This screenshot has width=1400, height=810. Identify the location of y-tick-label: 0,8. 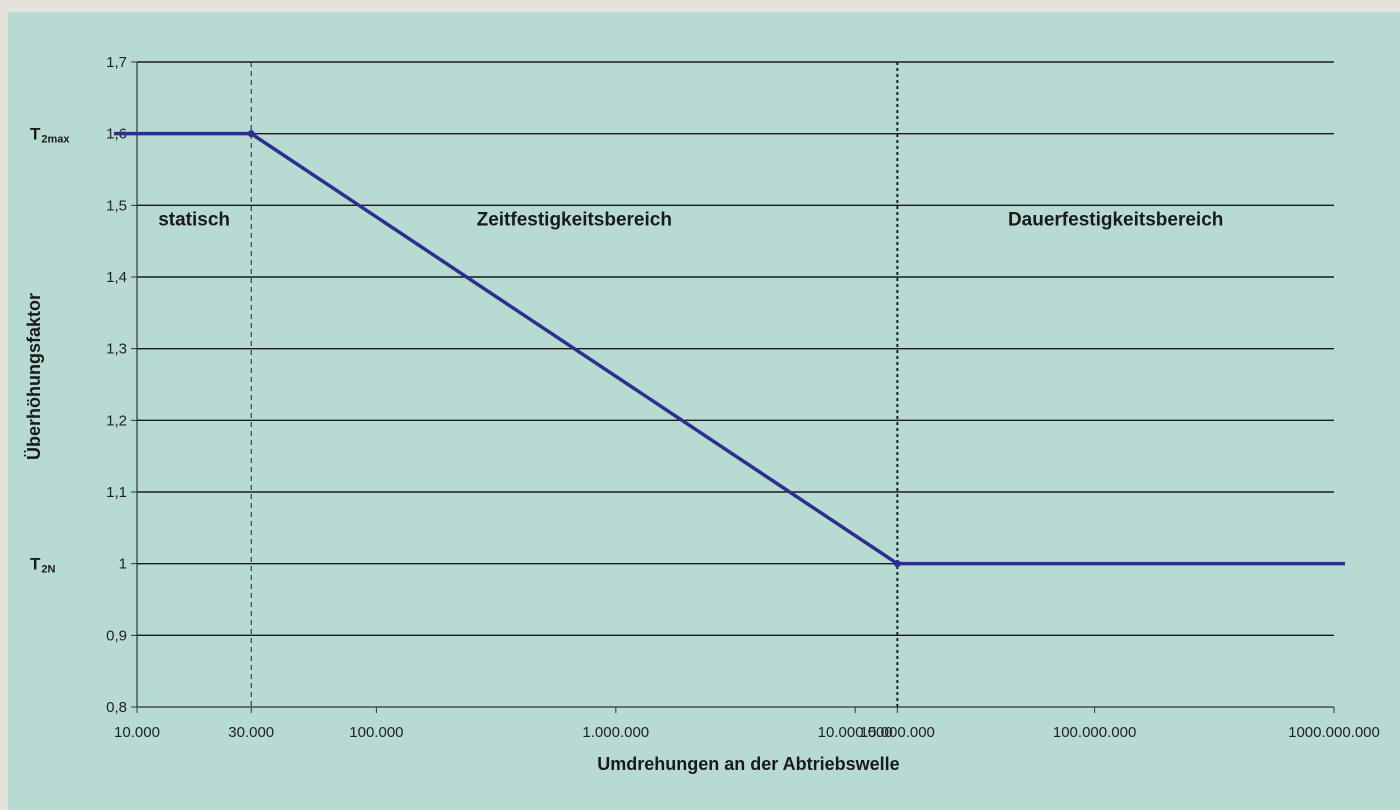
(116, 707).